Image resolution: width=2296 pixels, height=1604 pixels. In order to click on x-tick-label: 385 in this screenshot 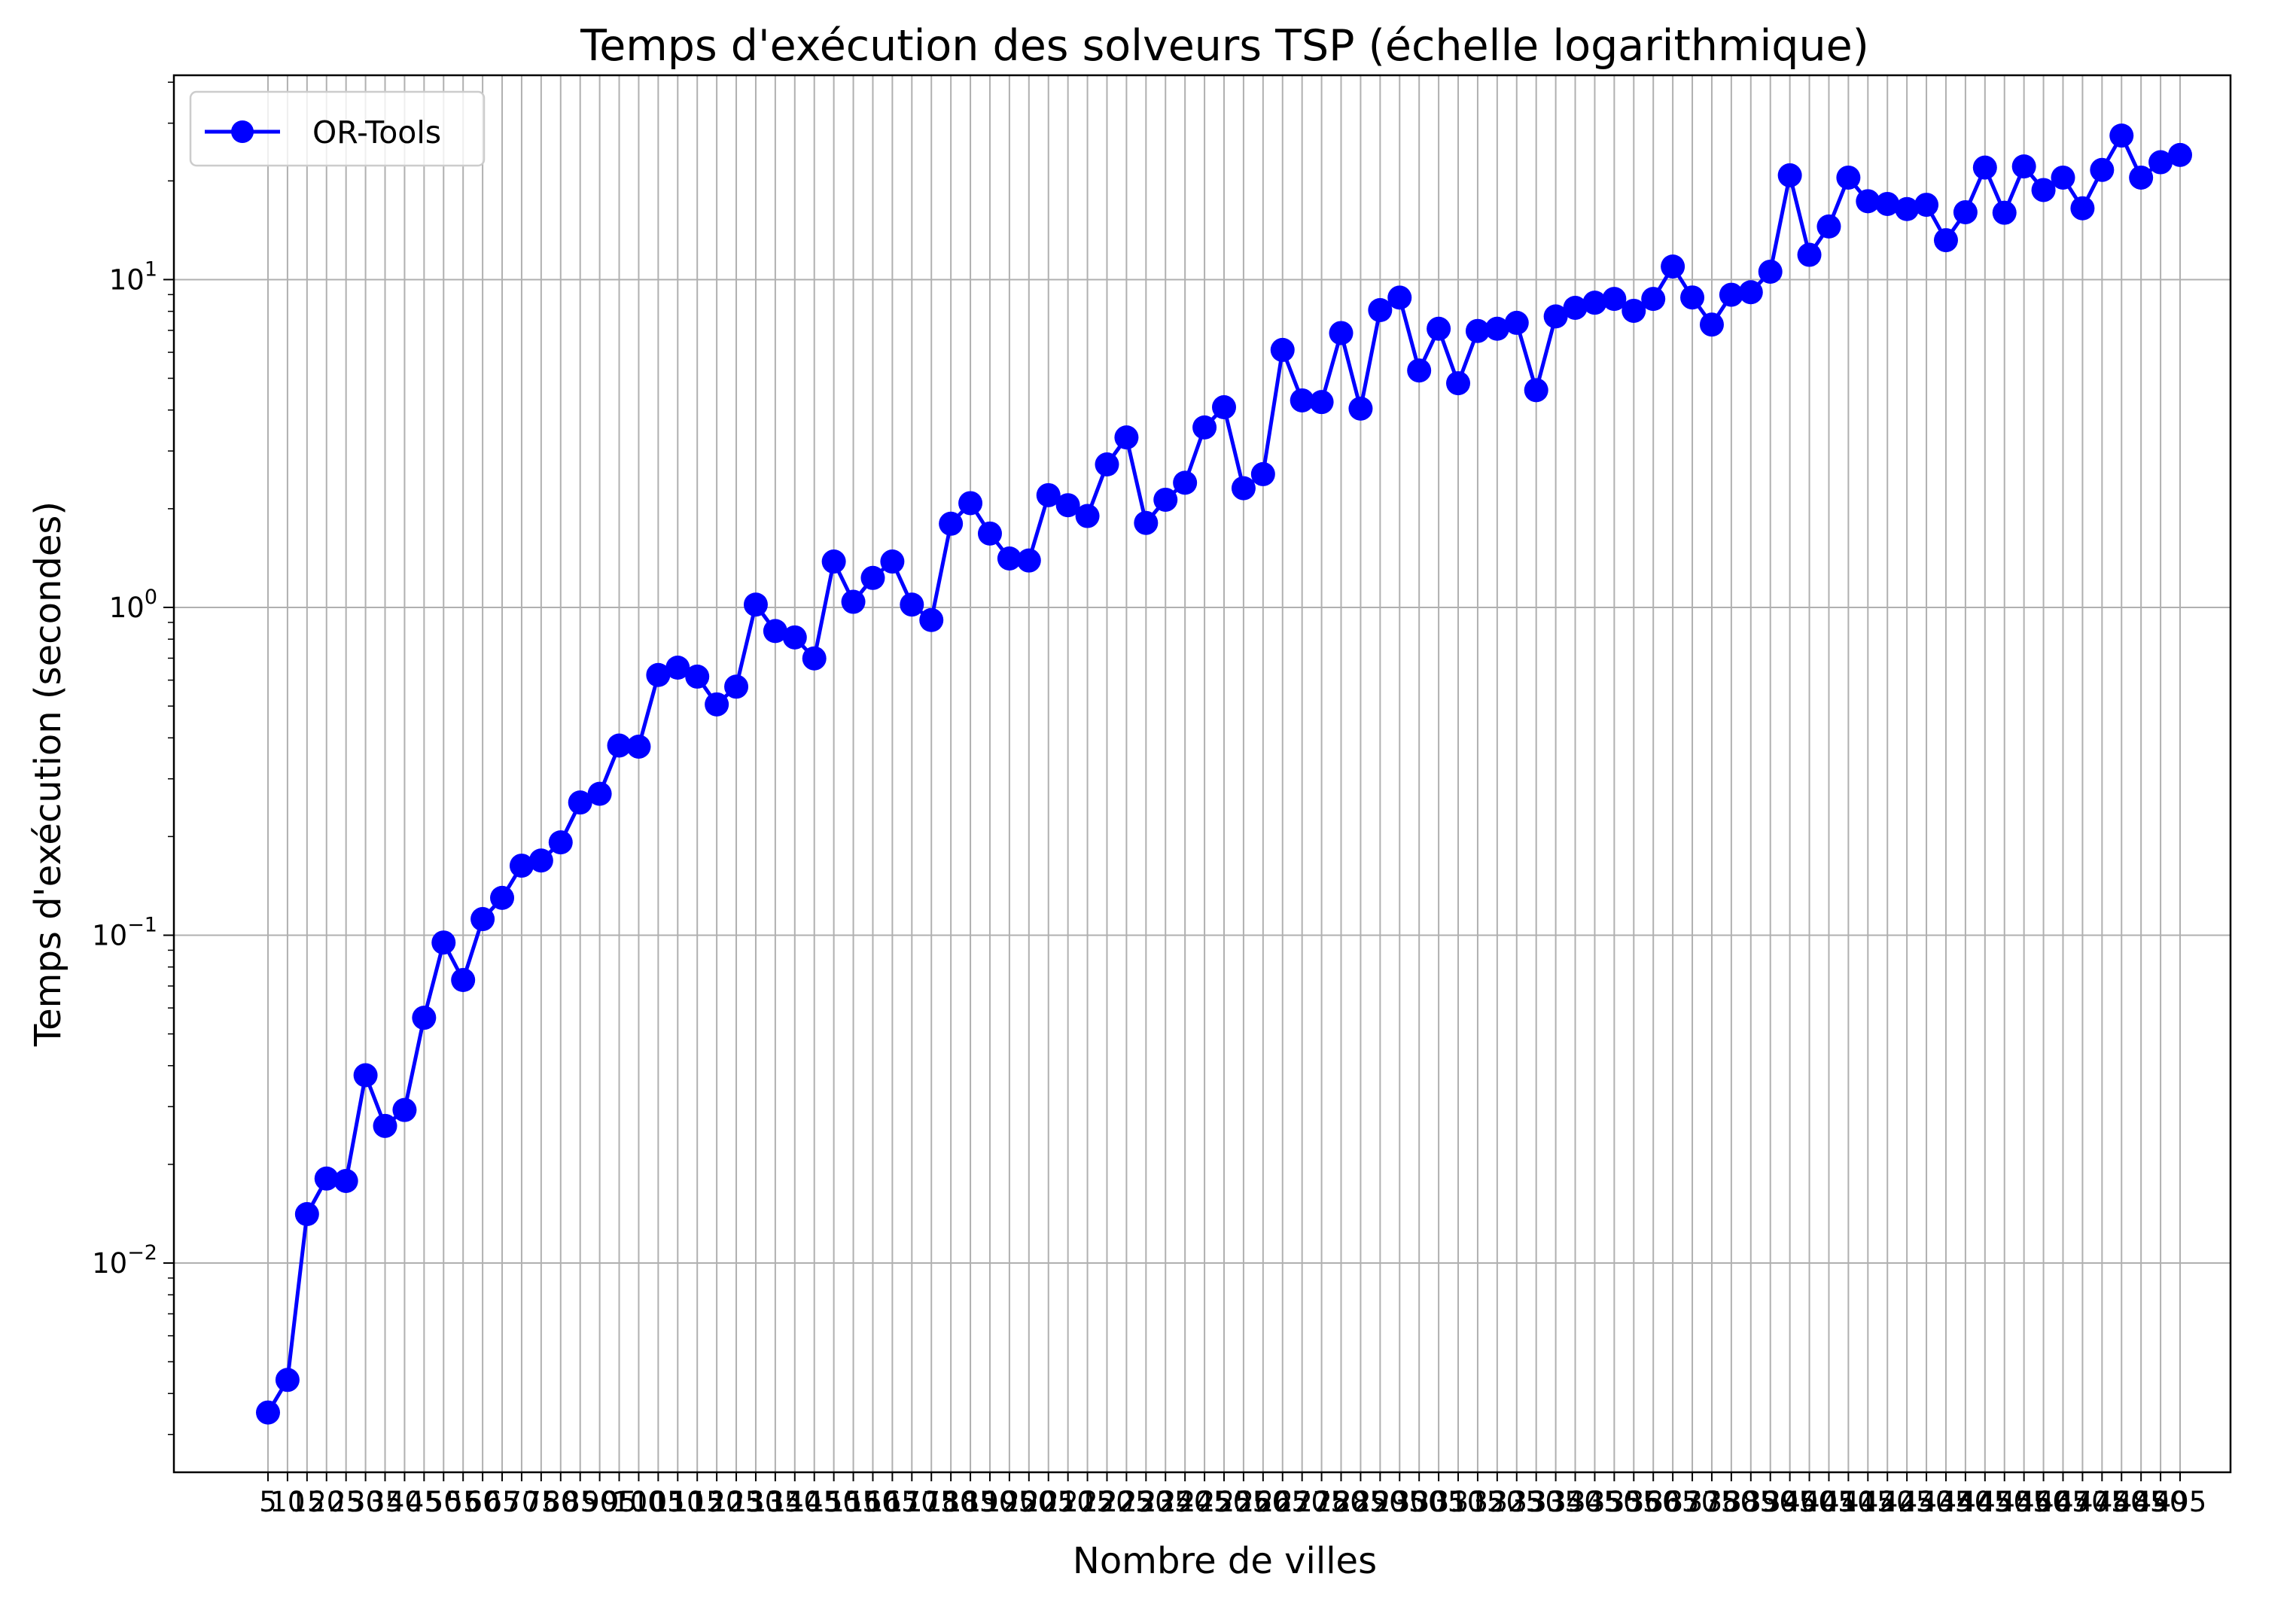, I will do `click(1750, 1502)`.